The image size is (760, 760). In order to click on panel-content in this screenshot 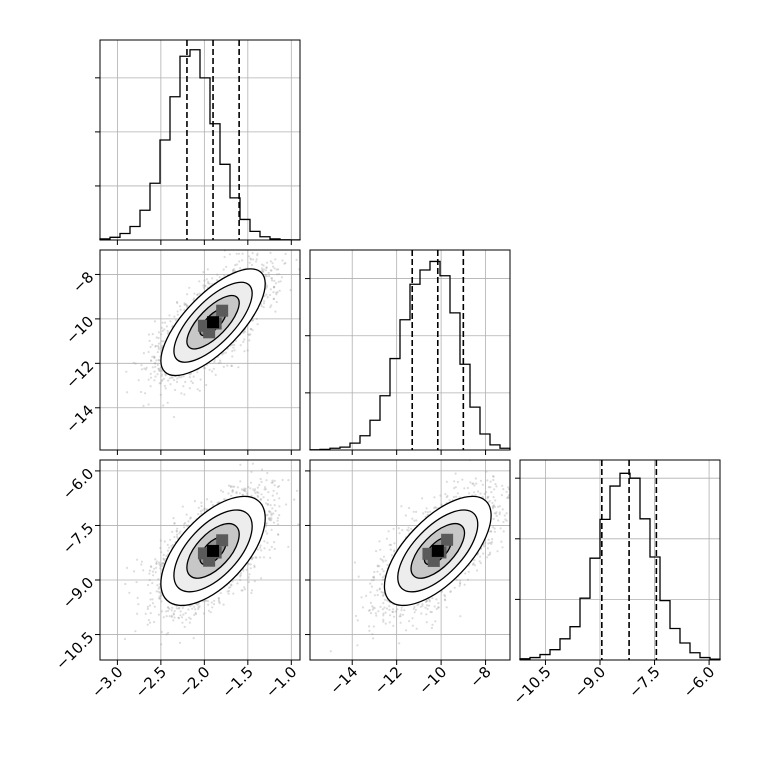, I will do `click(200, 346)`.